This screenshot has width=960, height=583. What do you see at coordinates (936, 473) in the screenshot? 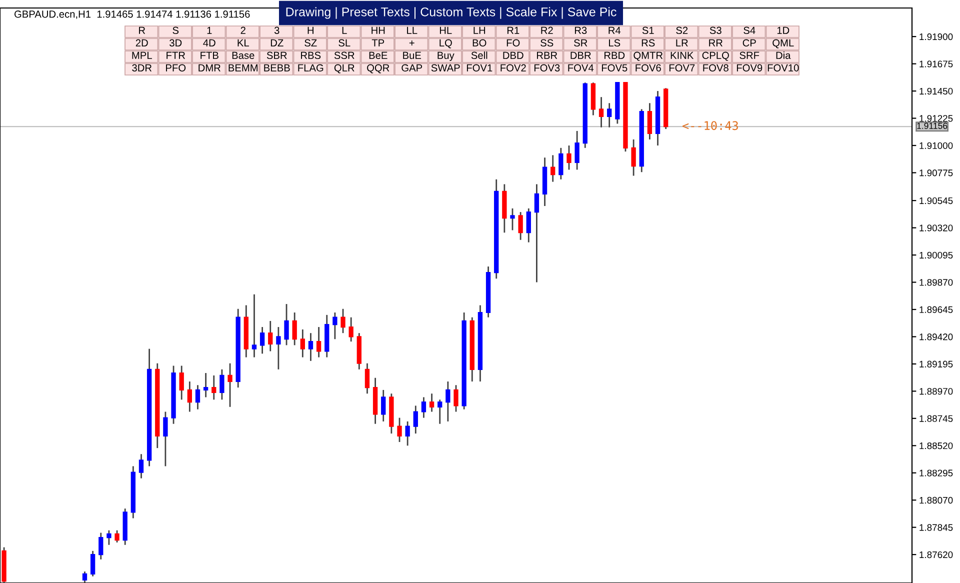
I see `y-tick-label: 1.88295` at bounding box center [936, 473].